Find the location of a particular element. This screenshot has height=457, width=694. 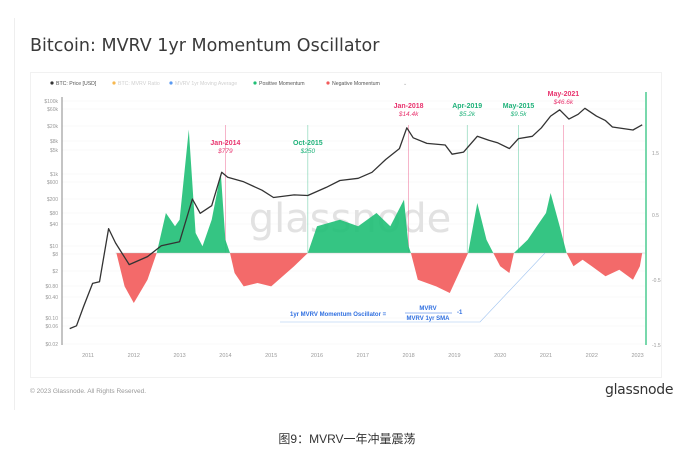

y-left-tick-label: $0.40 is located at coordinates (51, 298).